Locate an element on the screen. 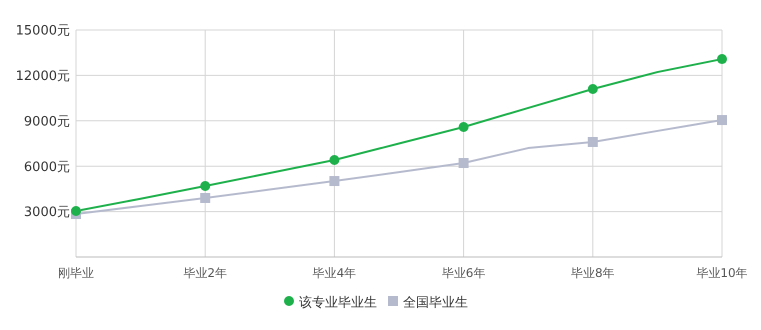  y-tick-label: 3000元 is located at coordinates (47, 212).